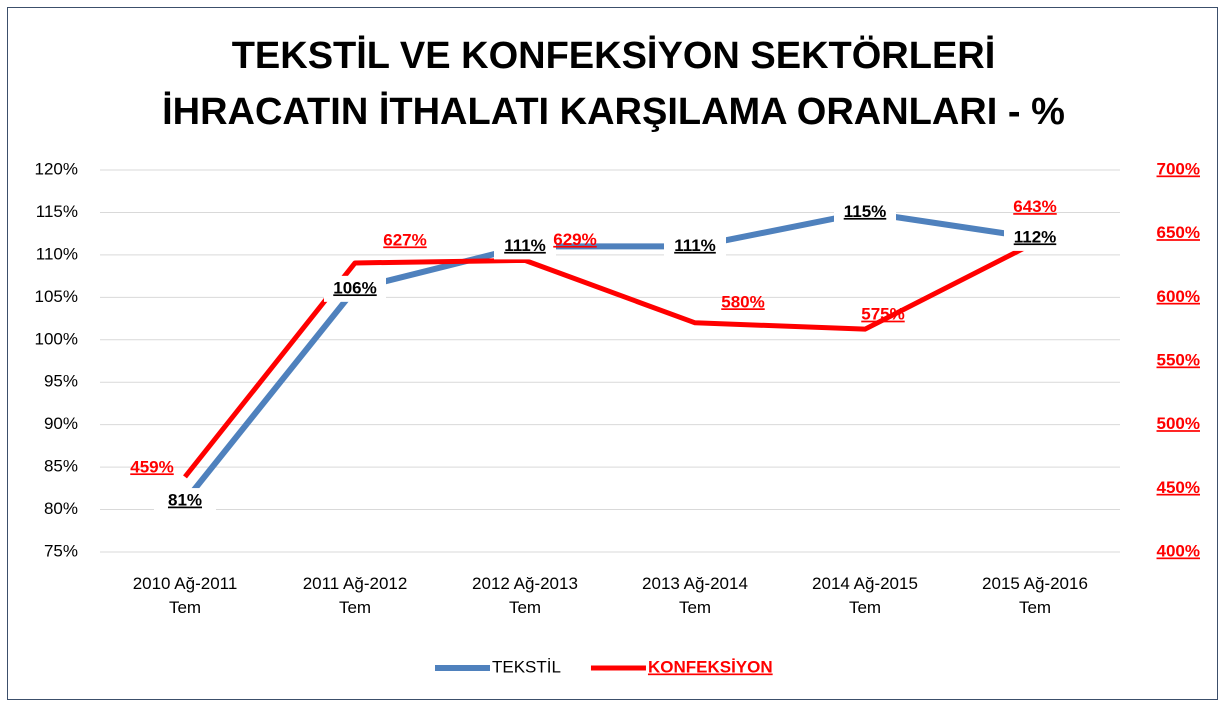  I want to click on data-label: 81%, so click(185, 500).